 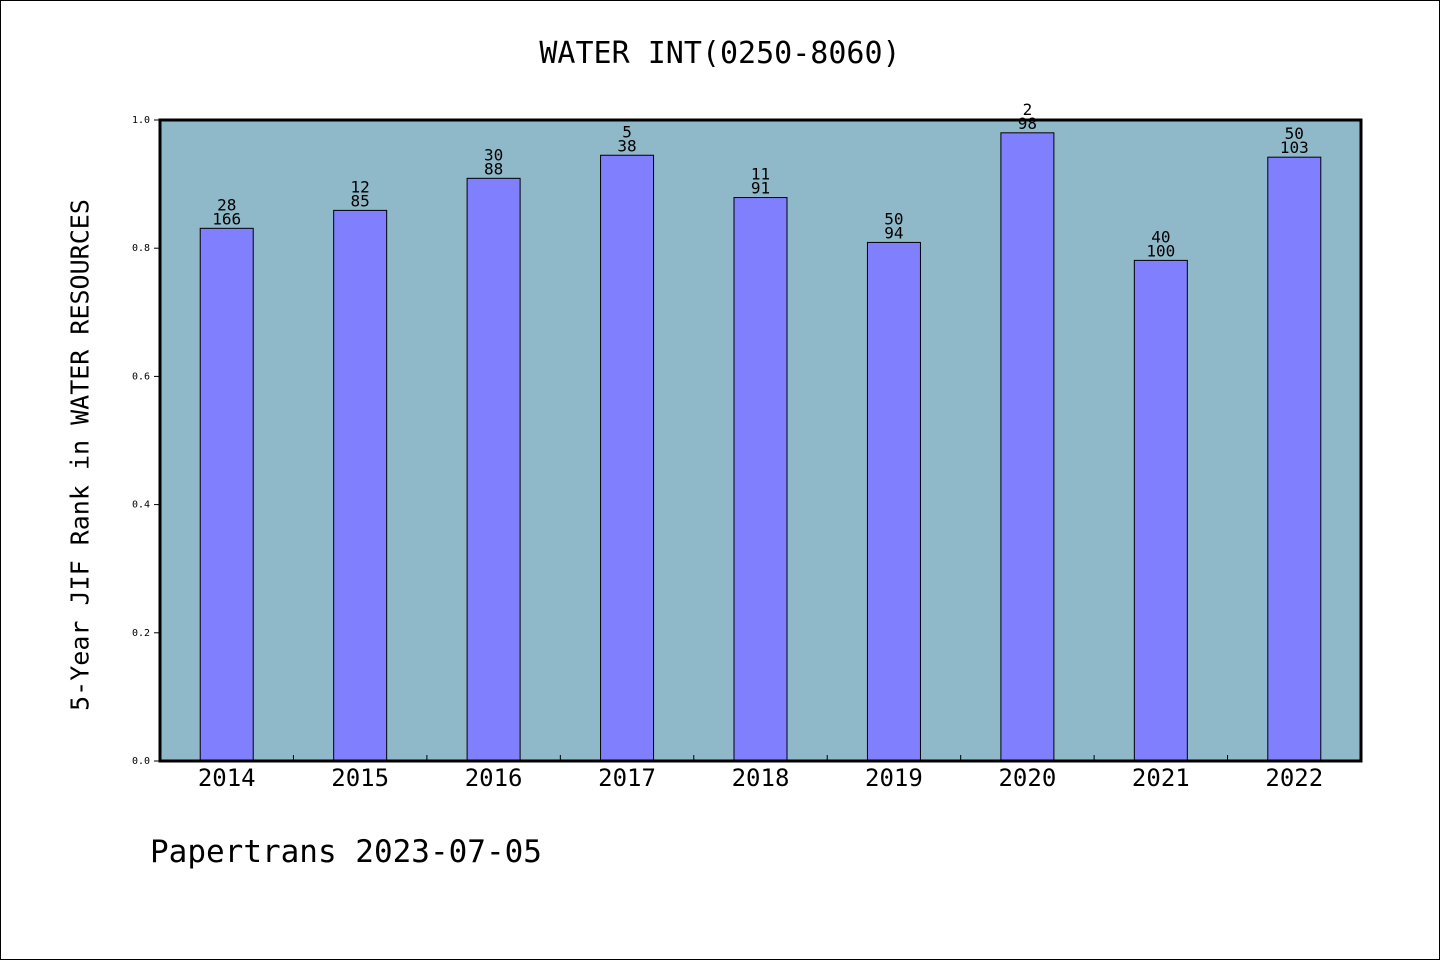 I want to click on bar-2017, so click(x=627, y=458).